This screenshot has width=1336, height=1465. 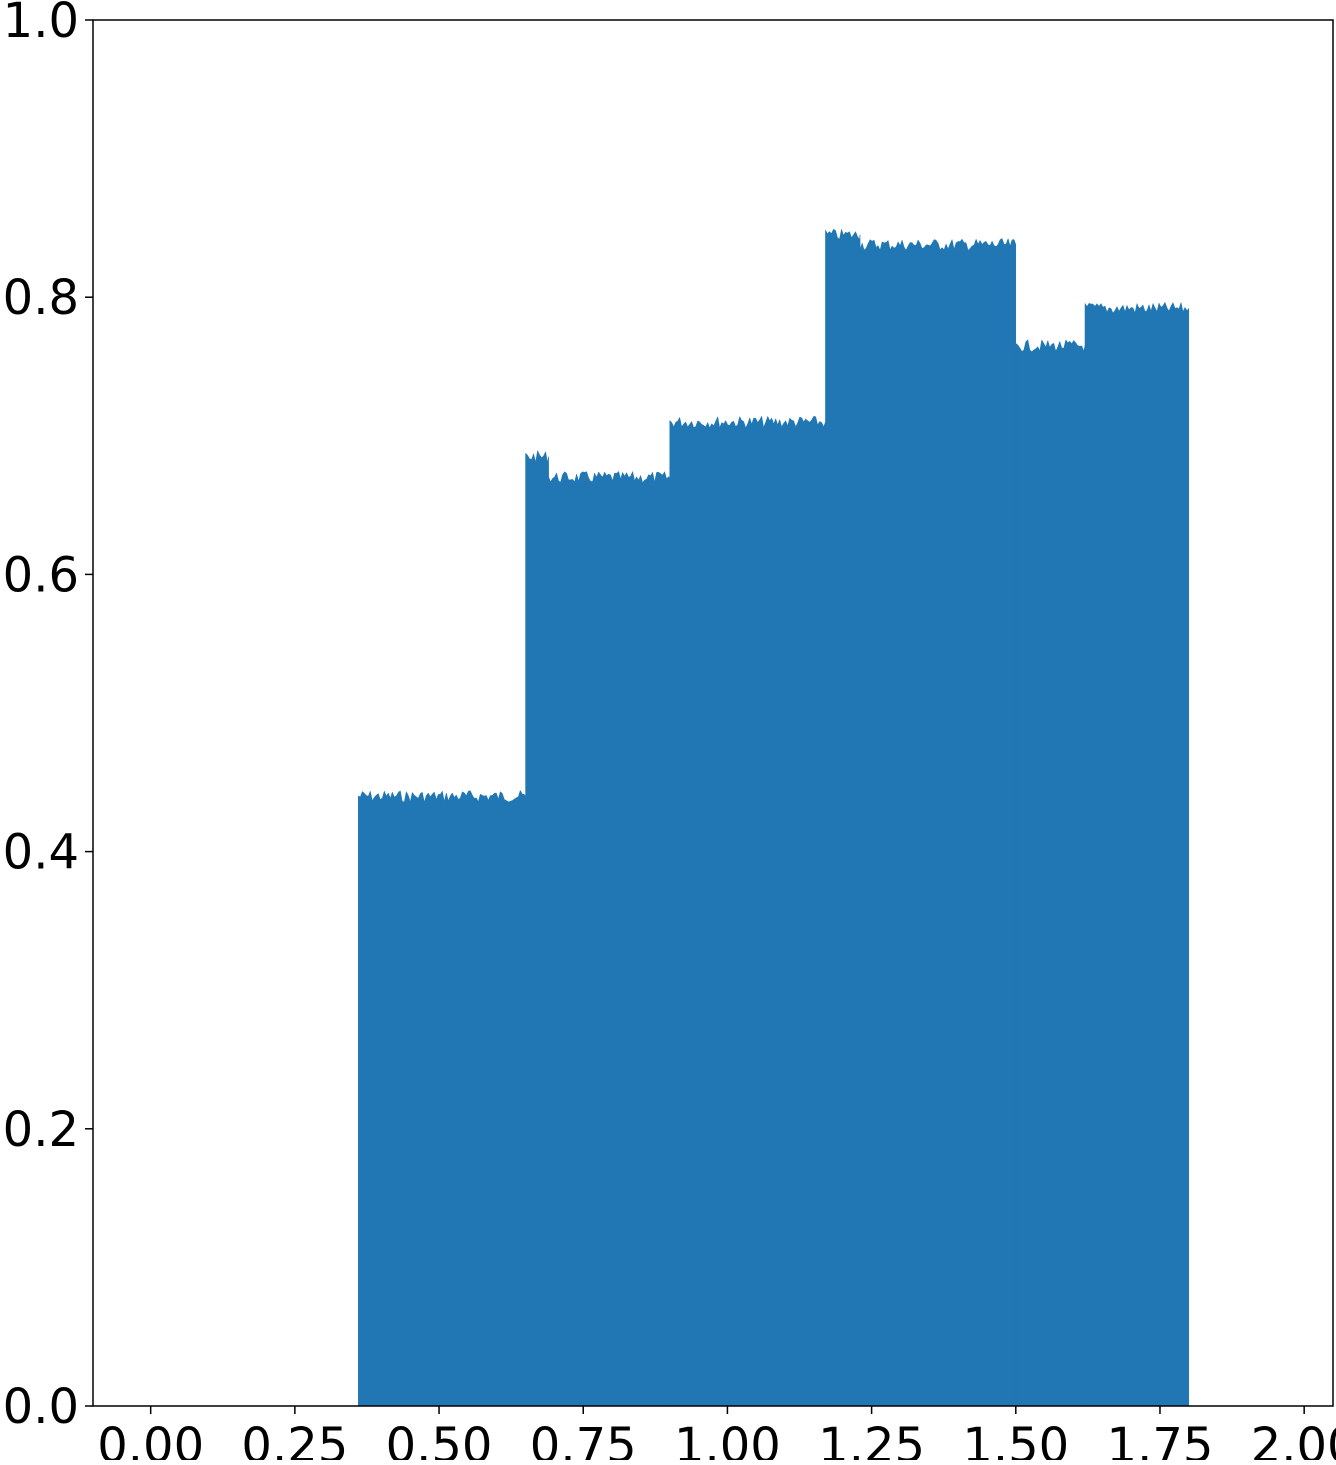 What do you see at coordinates (871, 1439) in the screenshot?
I see `x-tick-label: 1.25` at bounding box center [871, 1439].